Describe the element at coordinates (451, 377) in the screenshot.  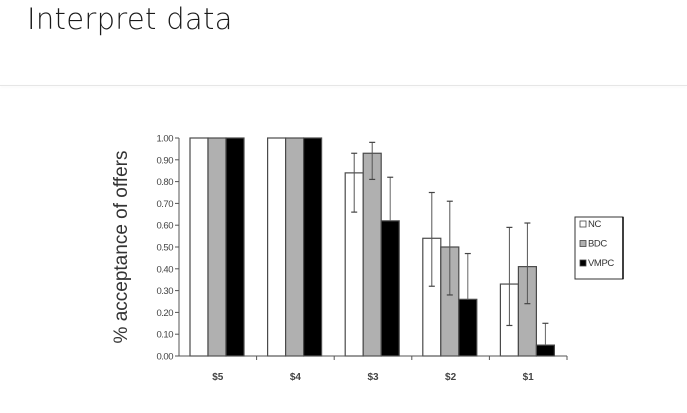
I see `x-tick-label: $2` at that location.